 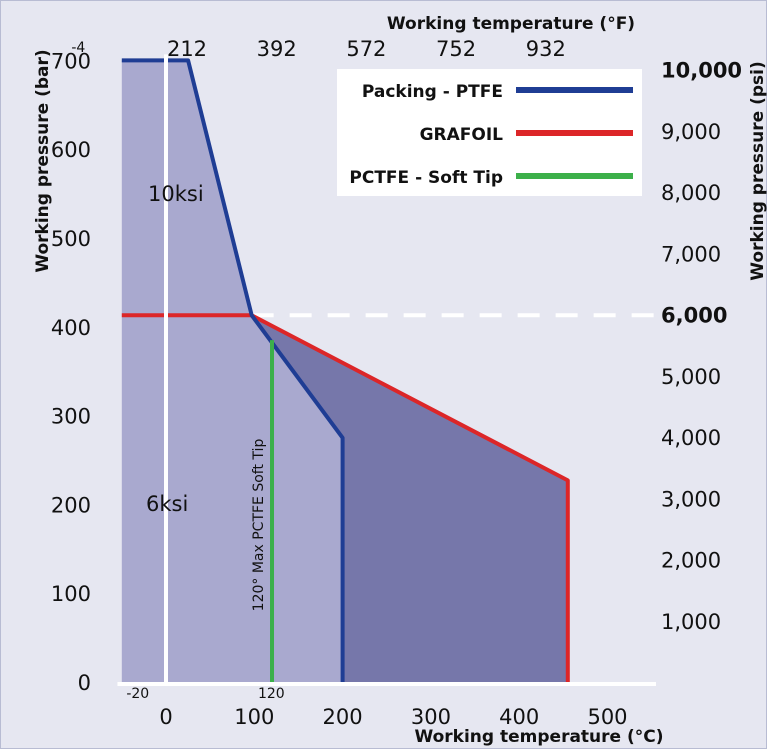 What do you see at coordinates (426, 178) in the screenshot?
I see `legend-label: PCTFE - Soft Tip` at bounding box center [426, 178].